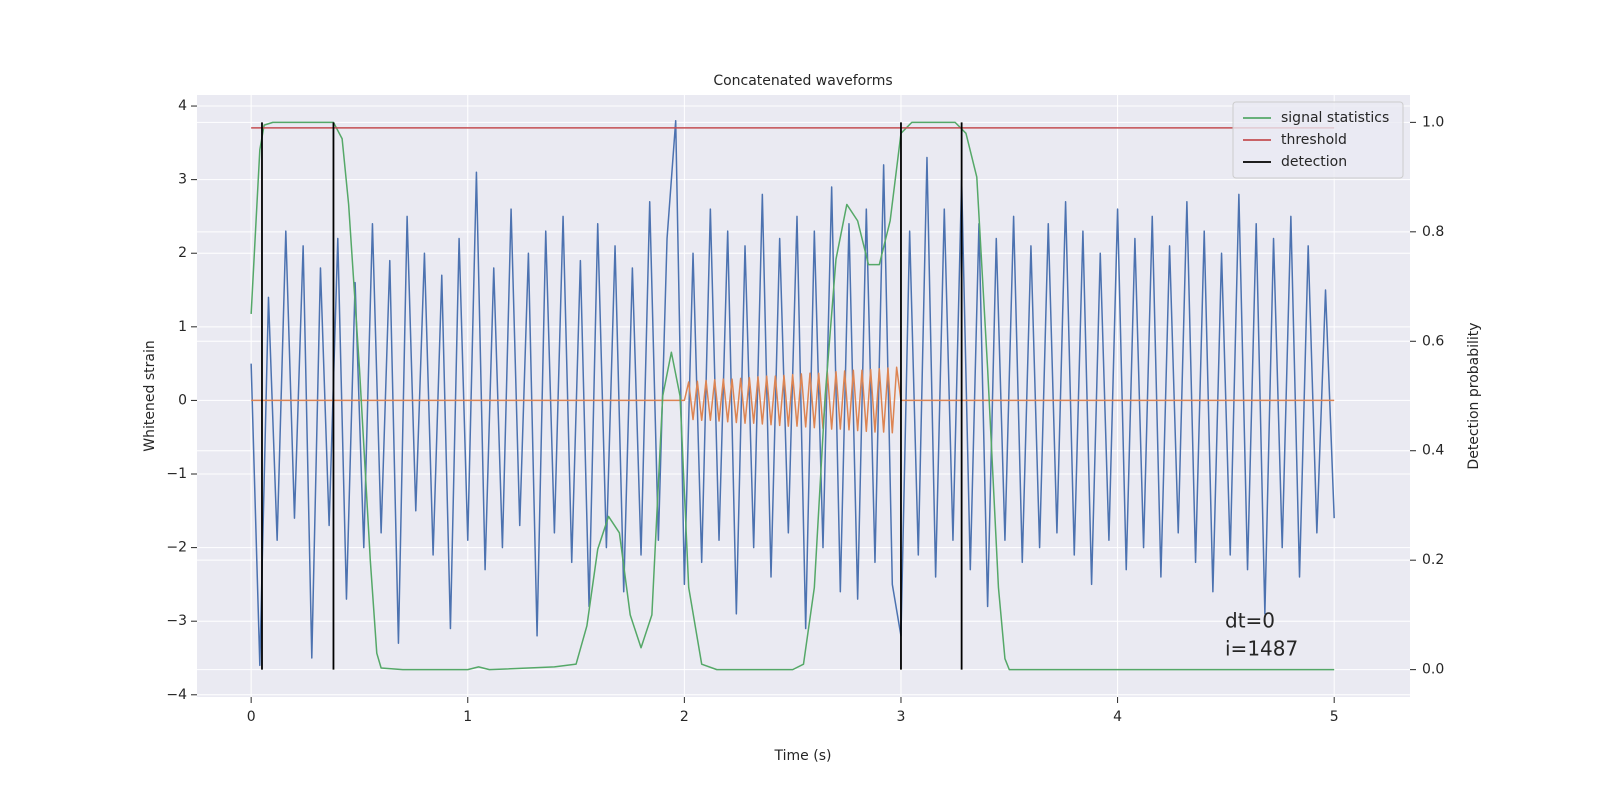 The height and width of the screenshot is (800, 1600). I want to click on legend-label: detection, so click(1314, 162).